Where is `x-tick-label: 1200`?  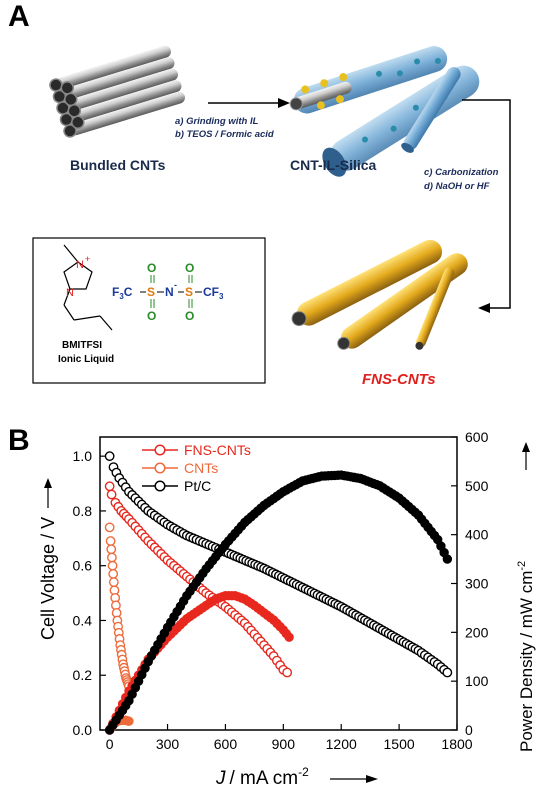 x-tick-label: 1200 is located at coordinates (341, 744).